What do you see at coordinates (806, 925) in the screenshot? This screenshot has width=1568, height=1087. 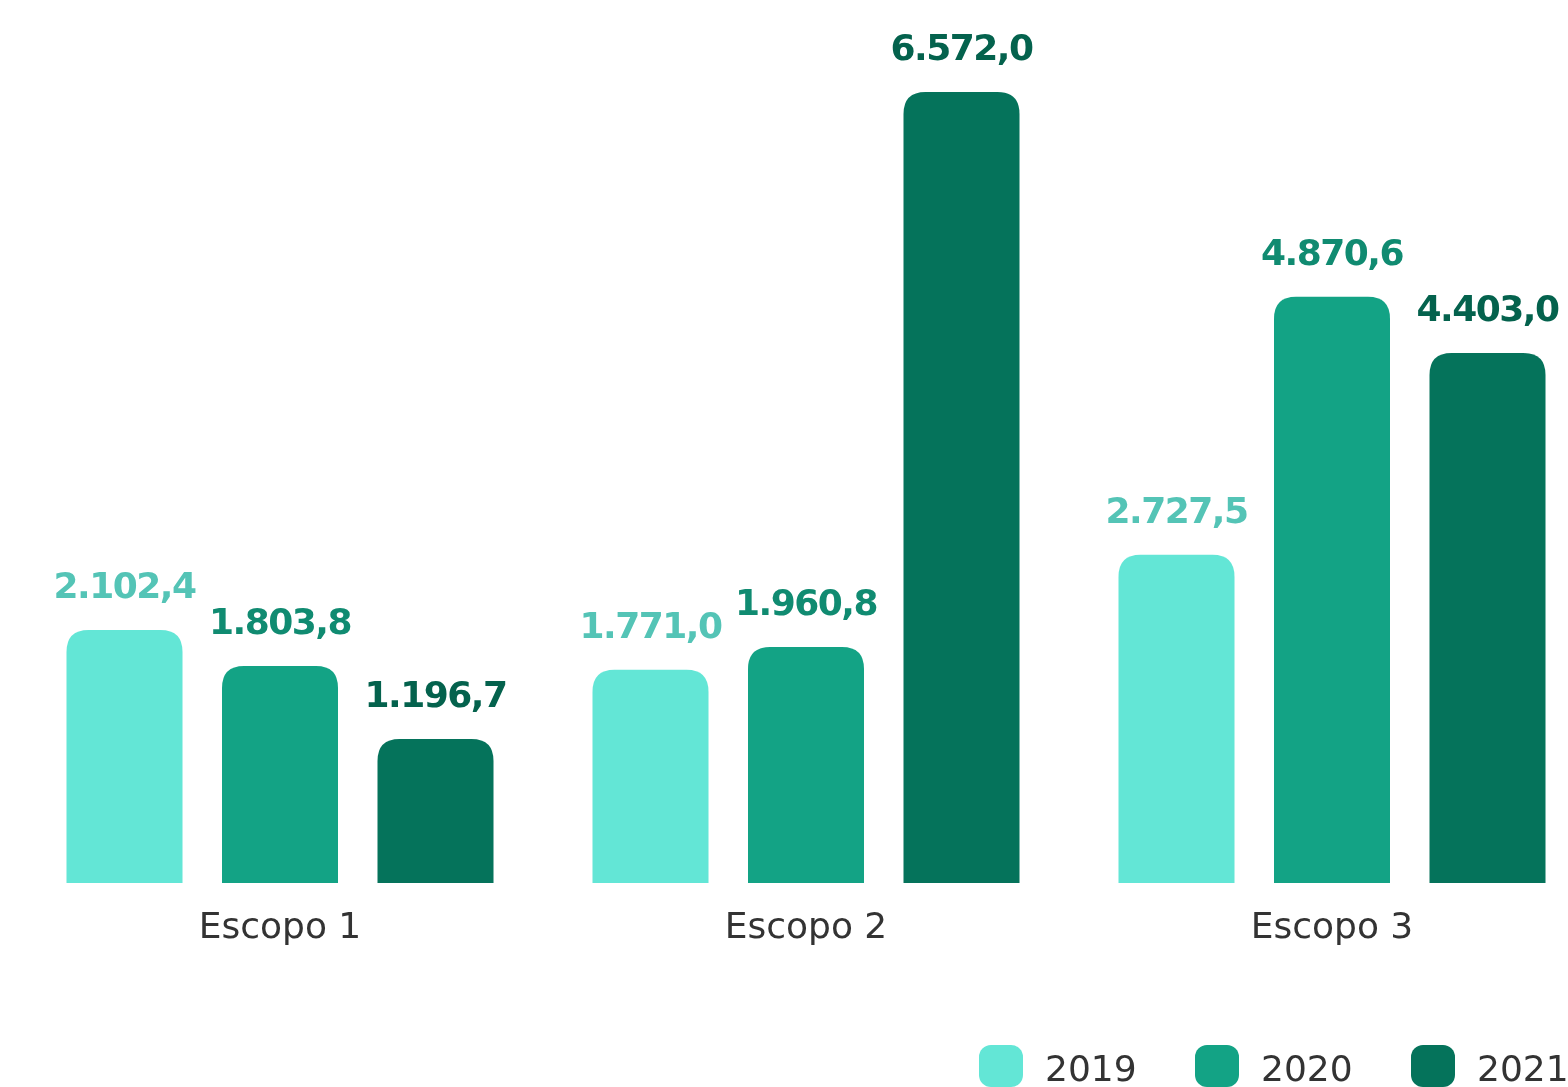 I see `x-tick-label: Escopo 2` at bounding box center [806, 925].